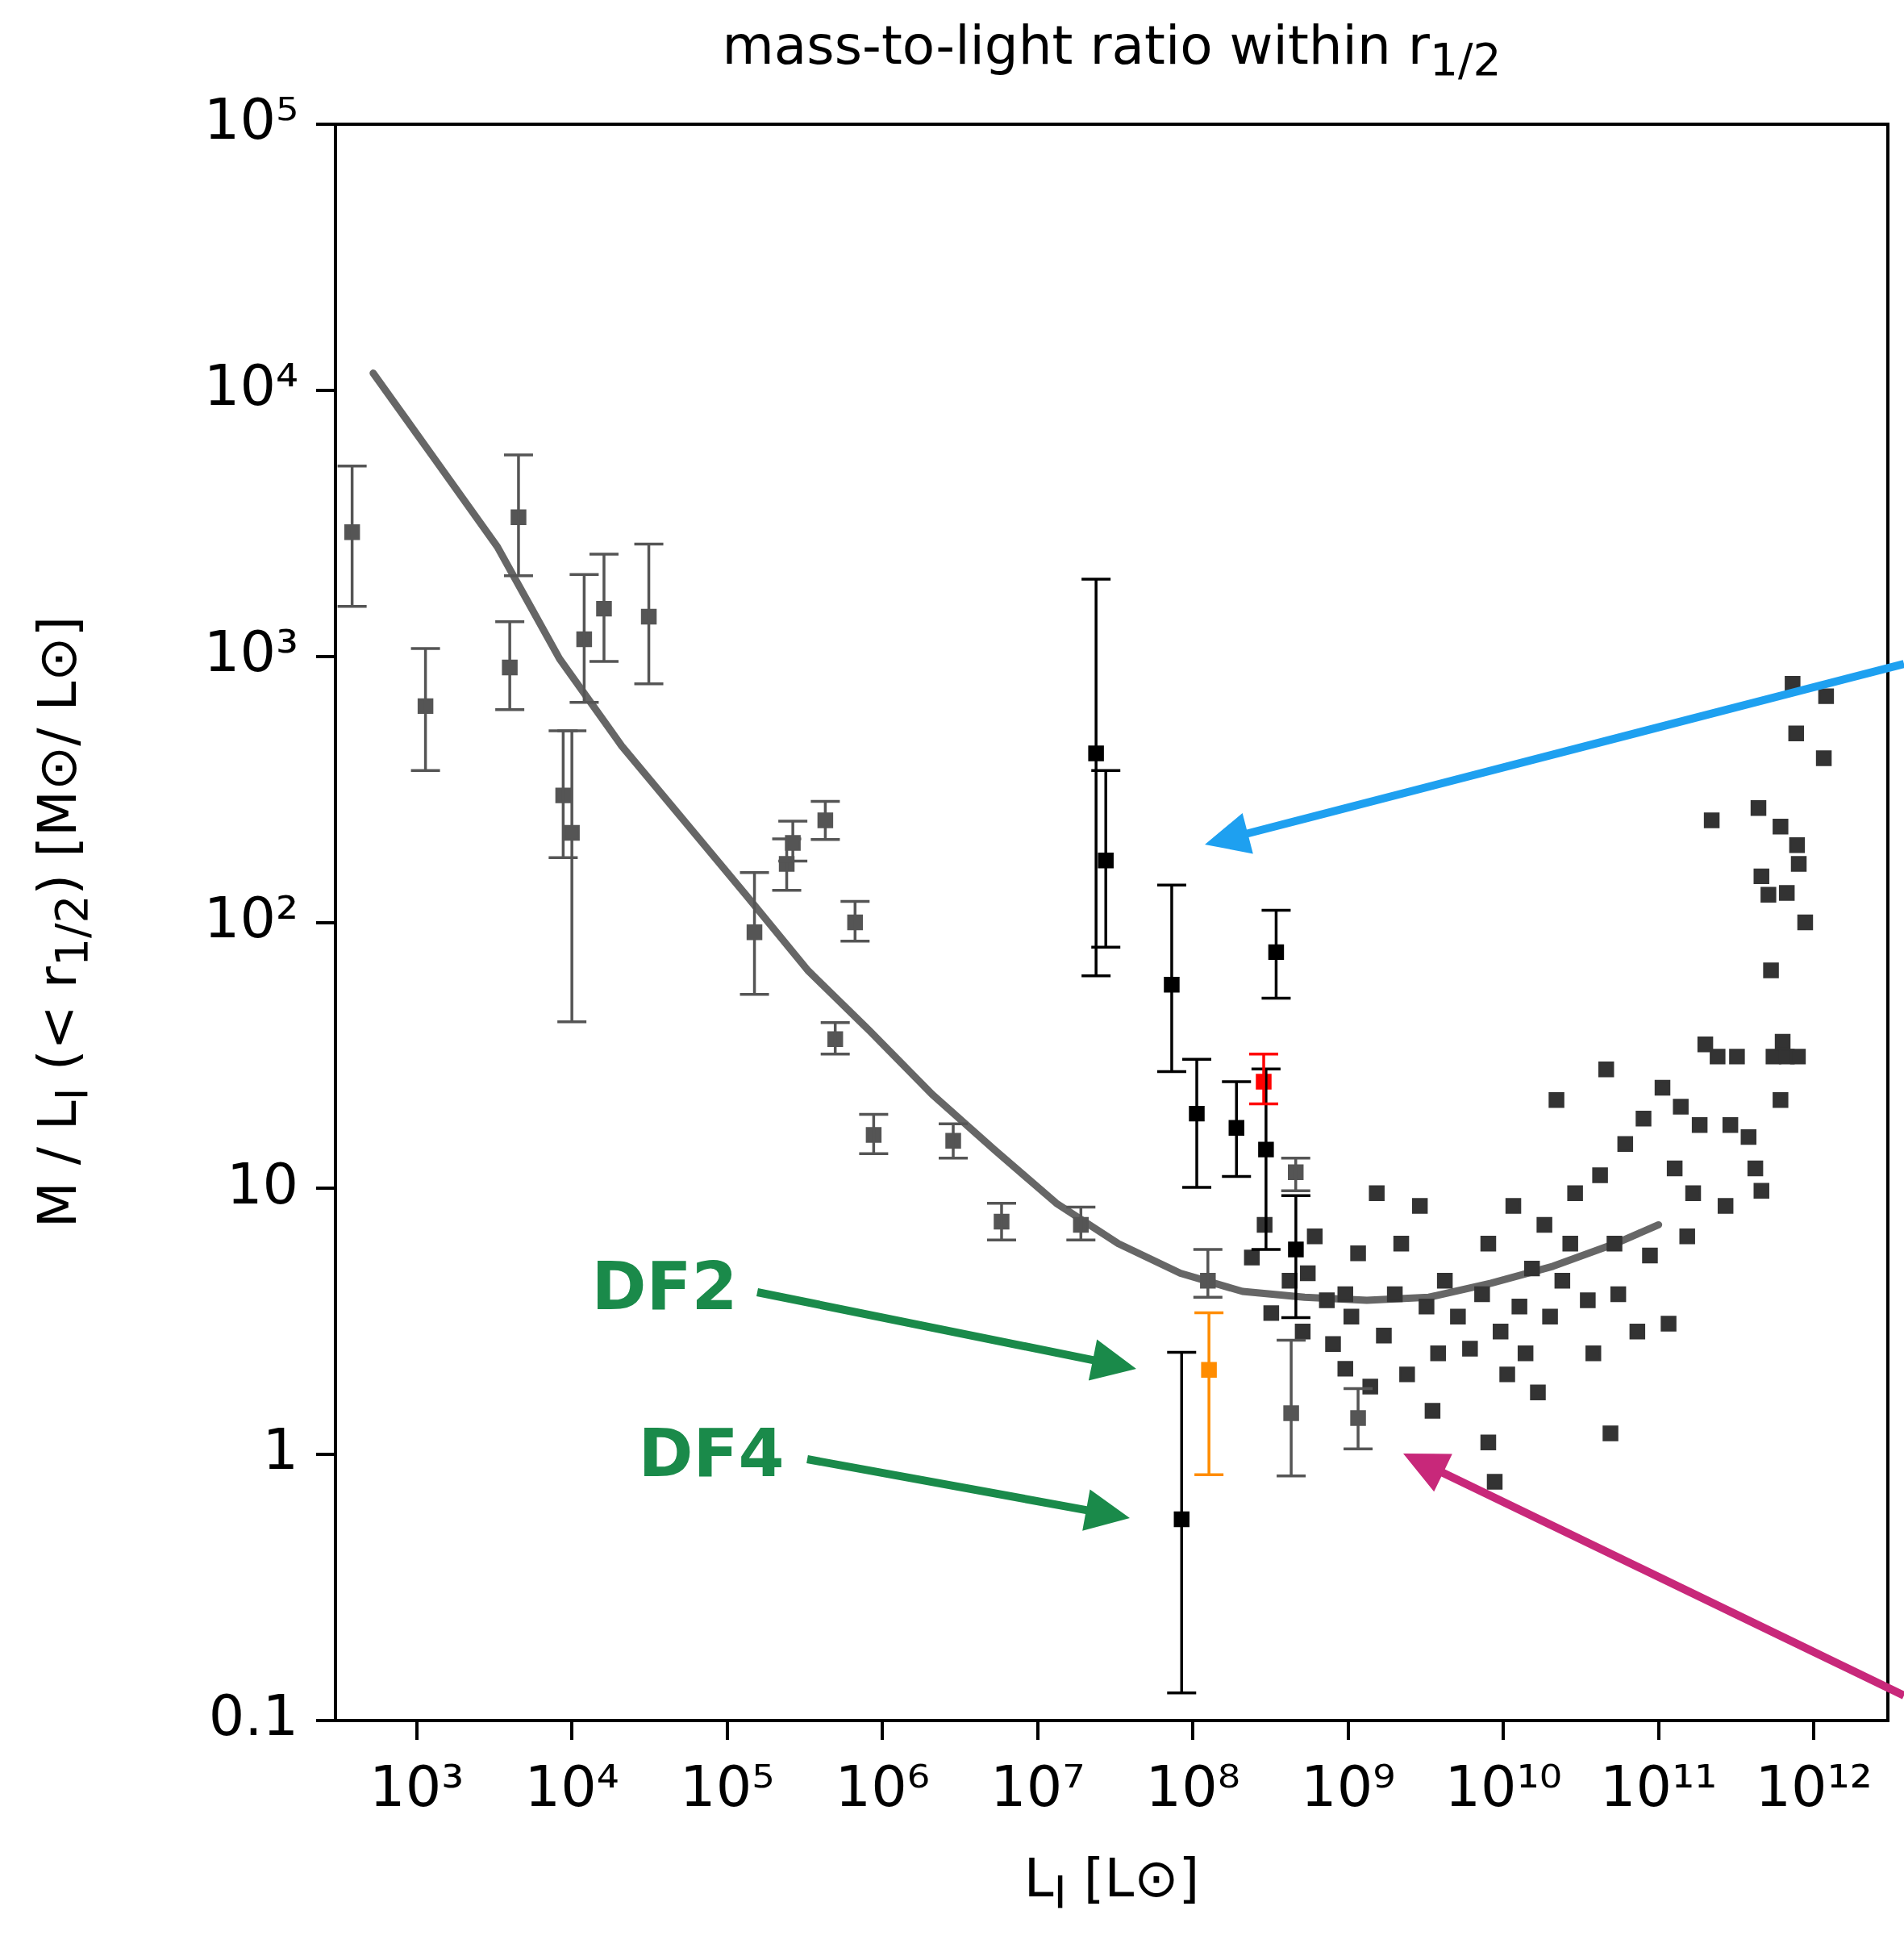  What do you see at coordinates (1659, 1787) in the screenshot?
I see `x-tick-label: 10¹¹` at bounding box center [1659, 1787].